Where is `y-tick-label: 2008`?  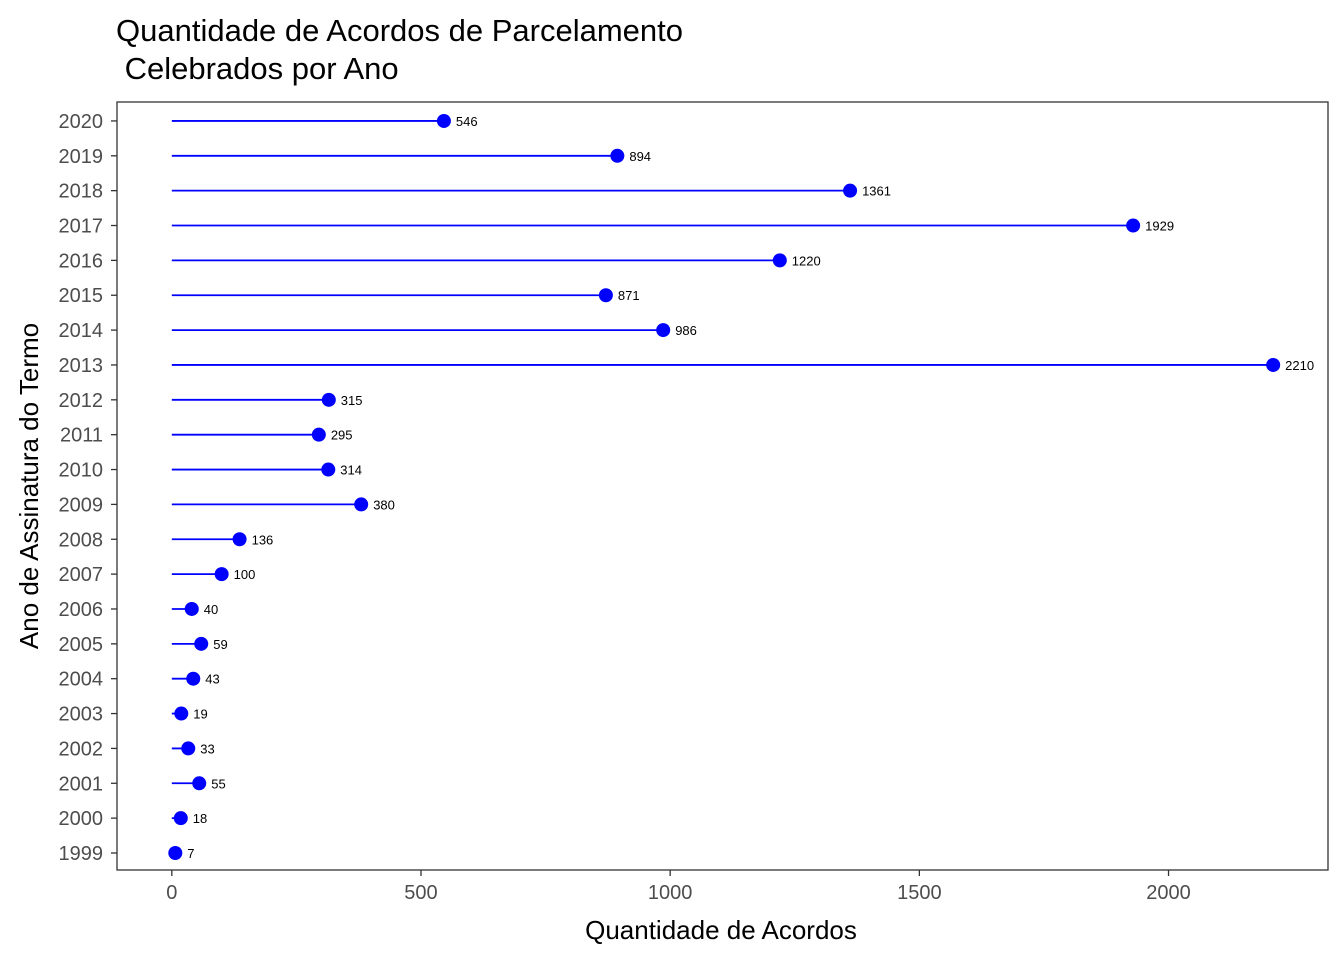
y-tick-label: 2008 is located at coordinates (81, 540).